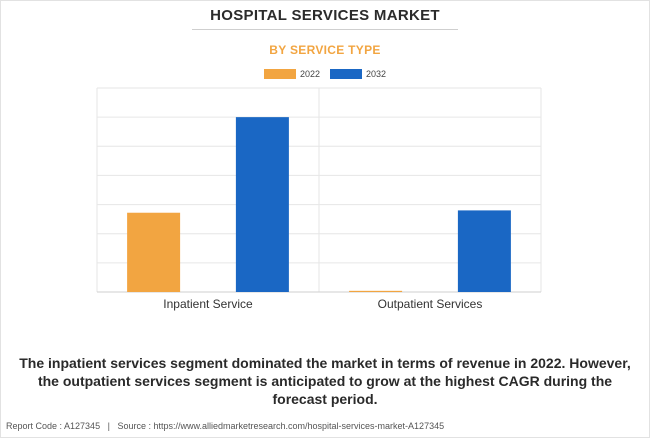 This screenshot has width=650, height=438. What do you see at coordinates (325, 74) in the screenshot?
I see `legend: 2022 2032` at bounding box center [325, 74].